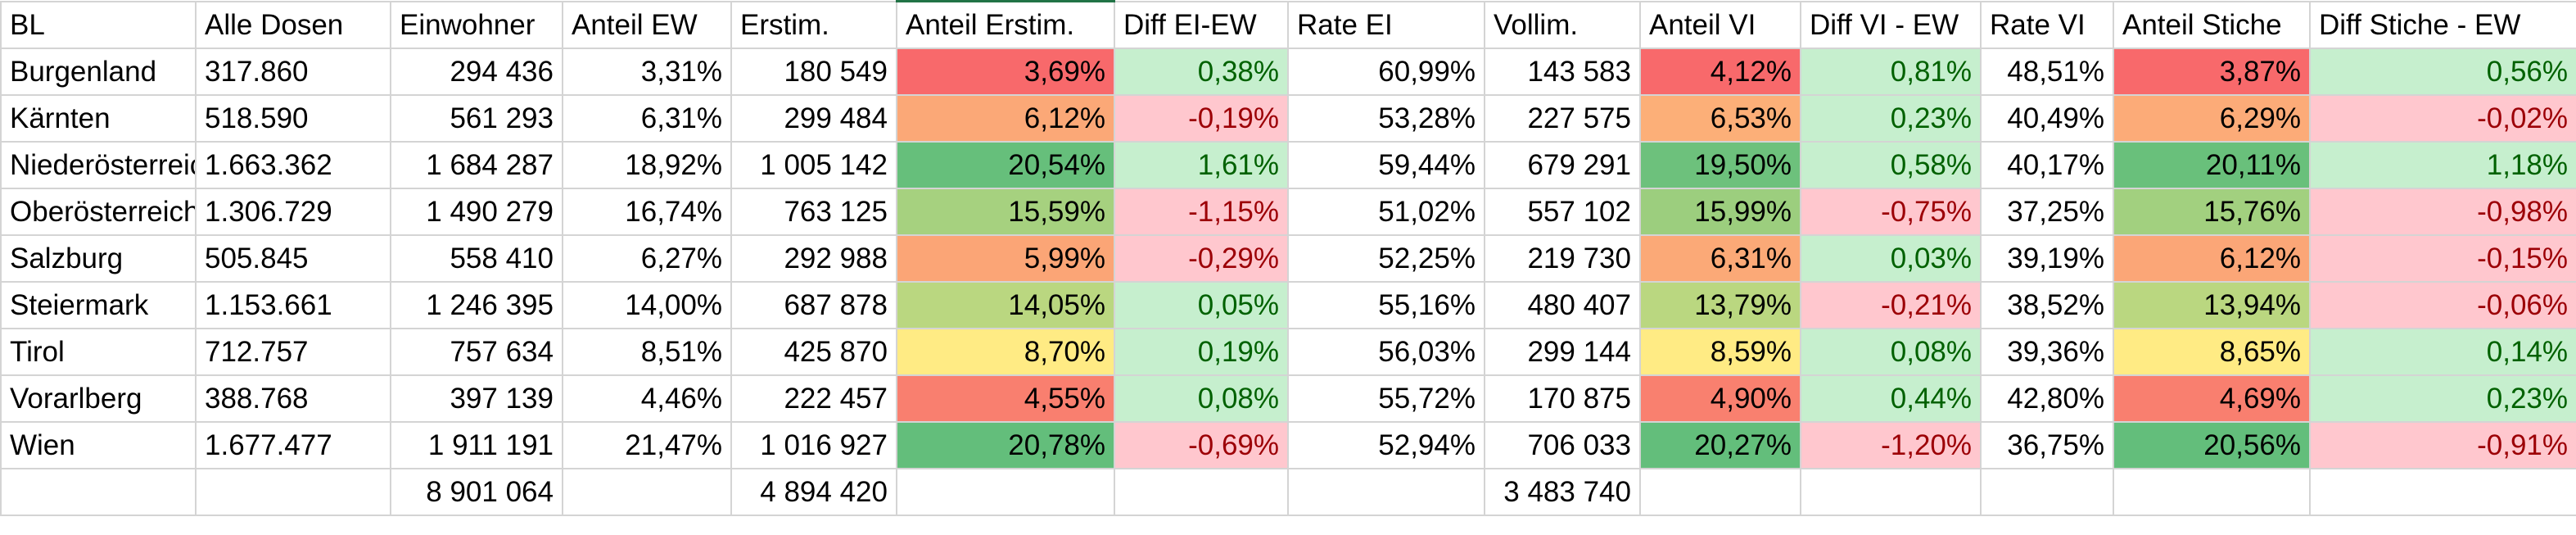 The height and width of the screenshot is (535, 2576). I want to click on header-cell-diff-ei-ew: Diff EI-EW, so click(1201, 24).